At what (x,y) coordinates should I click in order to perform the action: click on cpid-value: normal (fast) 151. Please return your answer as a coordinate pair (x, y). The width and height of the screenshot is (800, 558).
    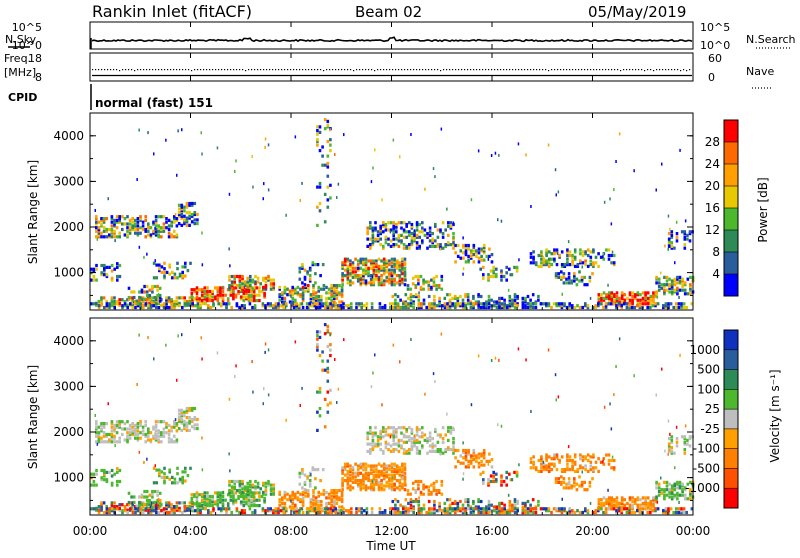
    Looking at the image, I should click on (154, 103).